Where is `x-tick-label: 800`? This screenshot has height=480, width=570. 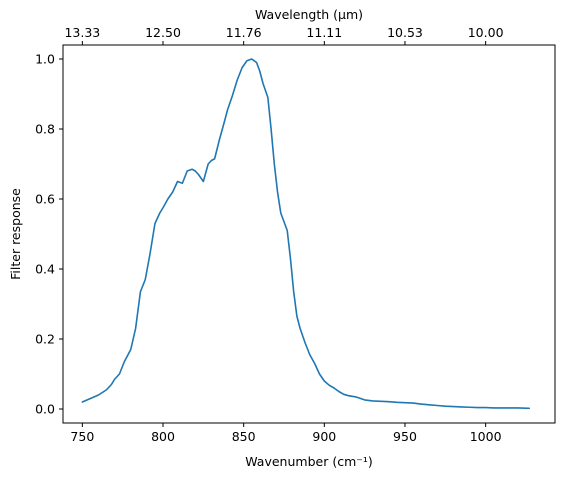
x-tick-label: 800 is located at coordinates (163, 436).